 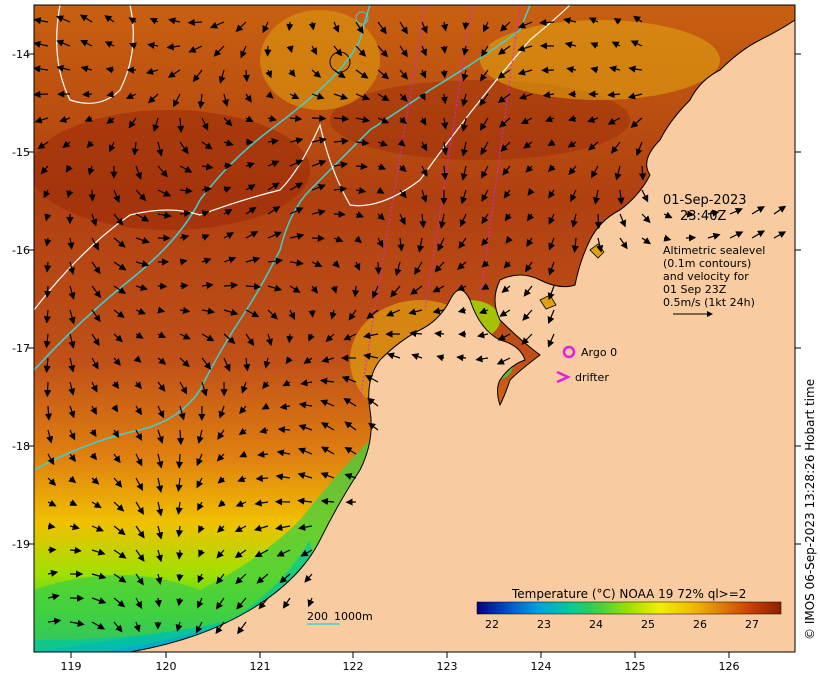 I want to click on colorbar-tick: 25, so click(x=648, y=624).